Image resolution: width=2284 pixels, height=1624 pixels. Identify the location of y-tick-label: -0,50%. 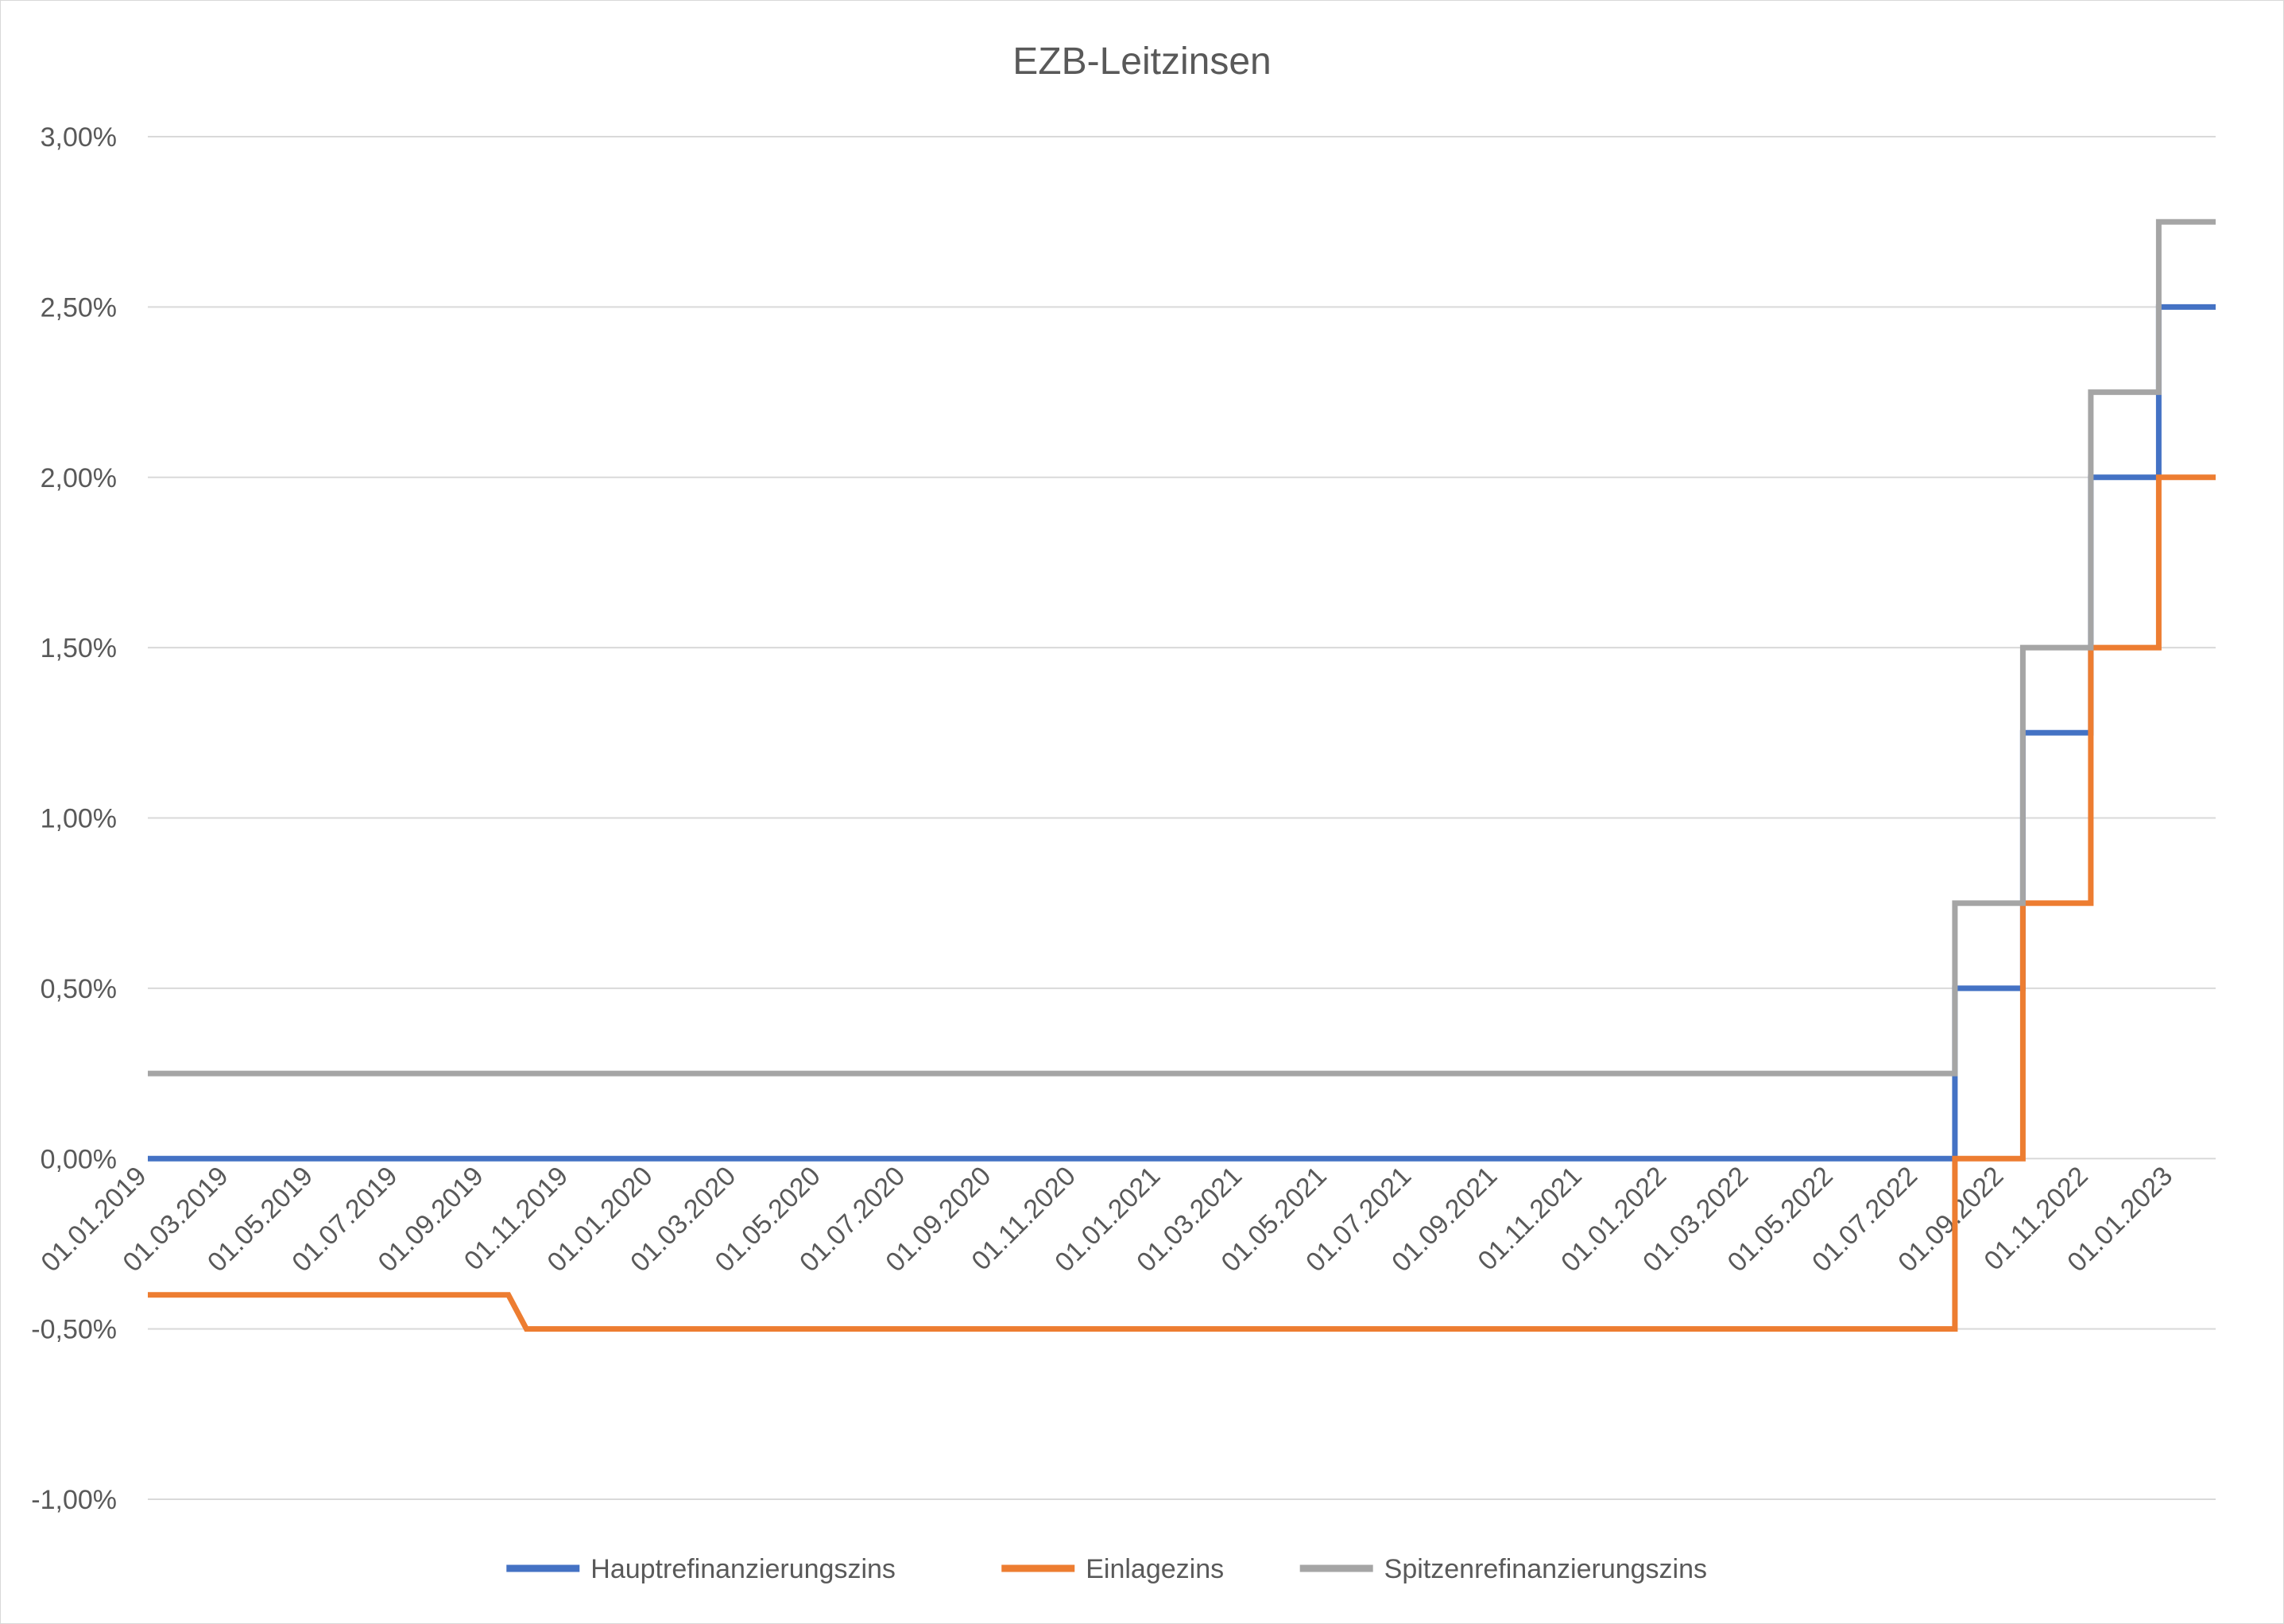
(74, 1330).